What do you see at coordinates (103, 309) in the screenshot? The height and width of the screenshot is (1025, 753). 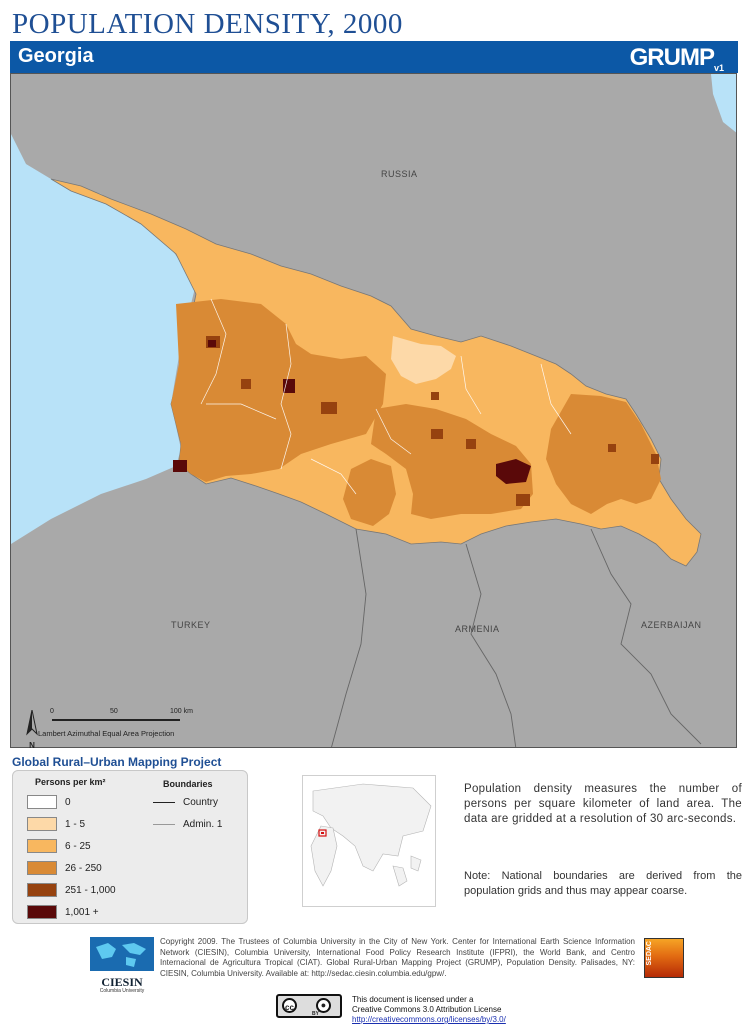 I see `black-sea` at bounding box center [103, 309].